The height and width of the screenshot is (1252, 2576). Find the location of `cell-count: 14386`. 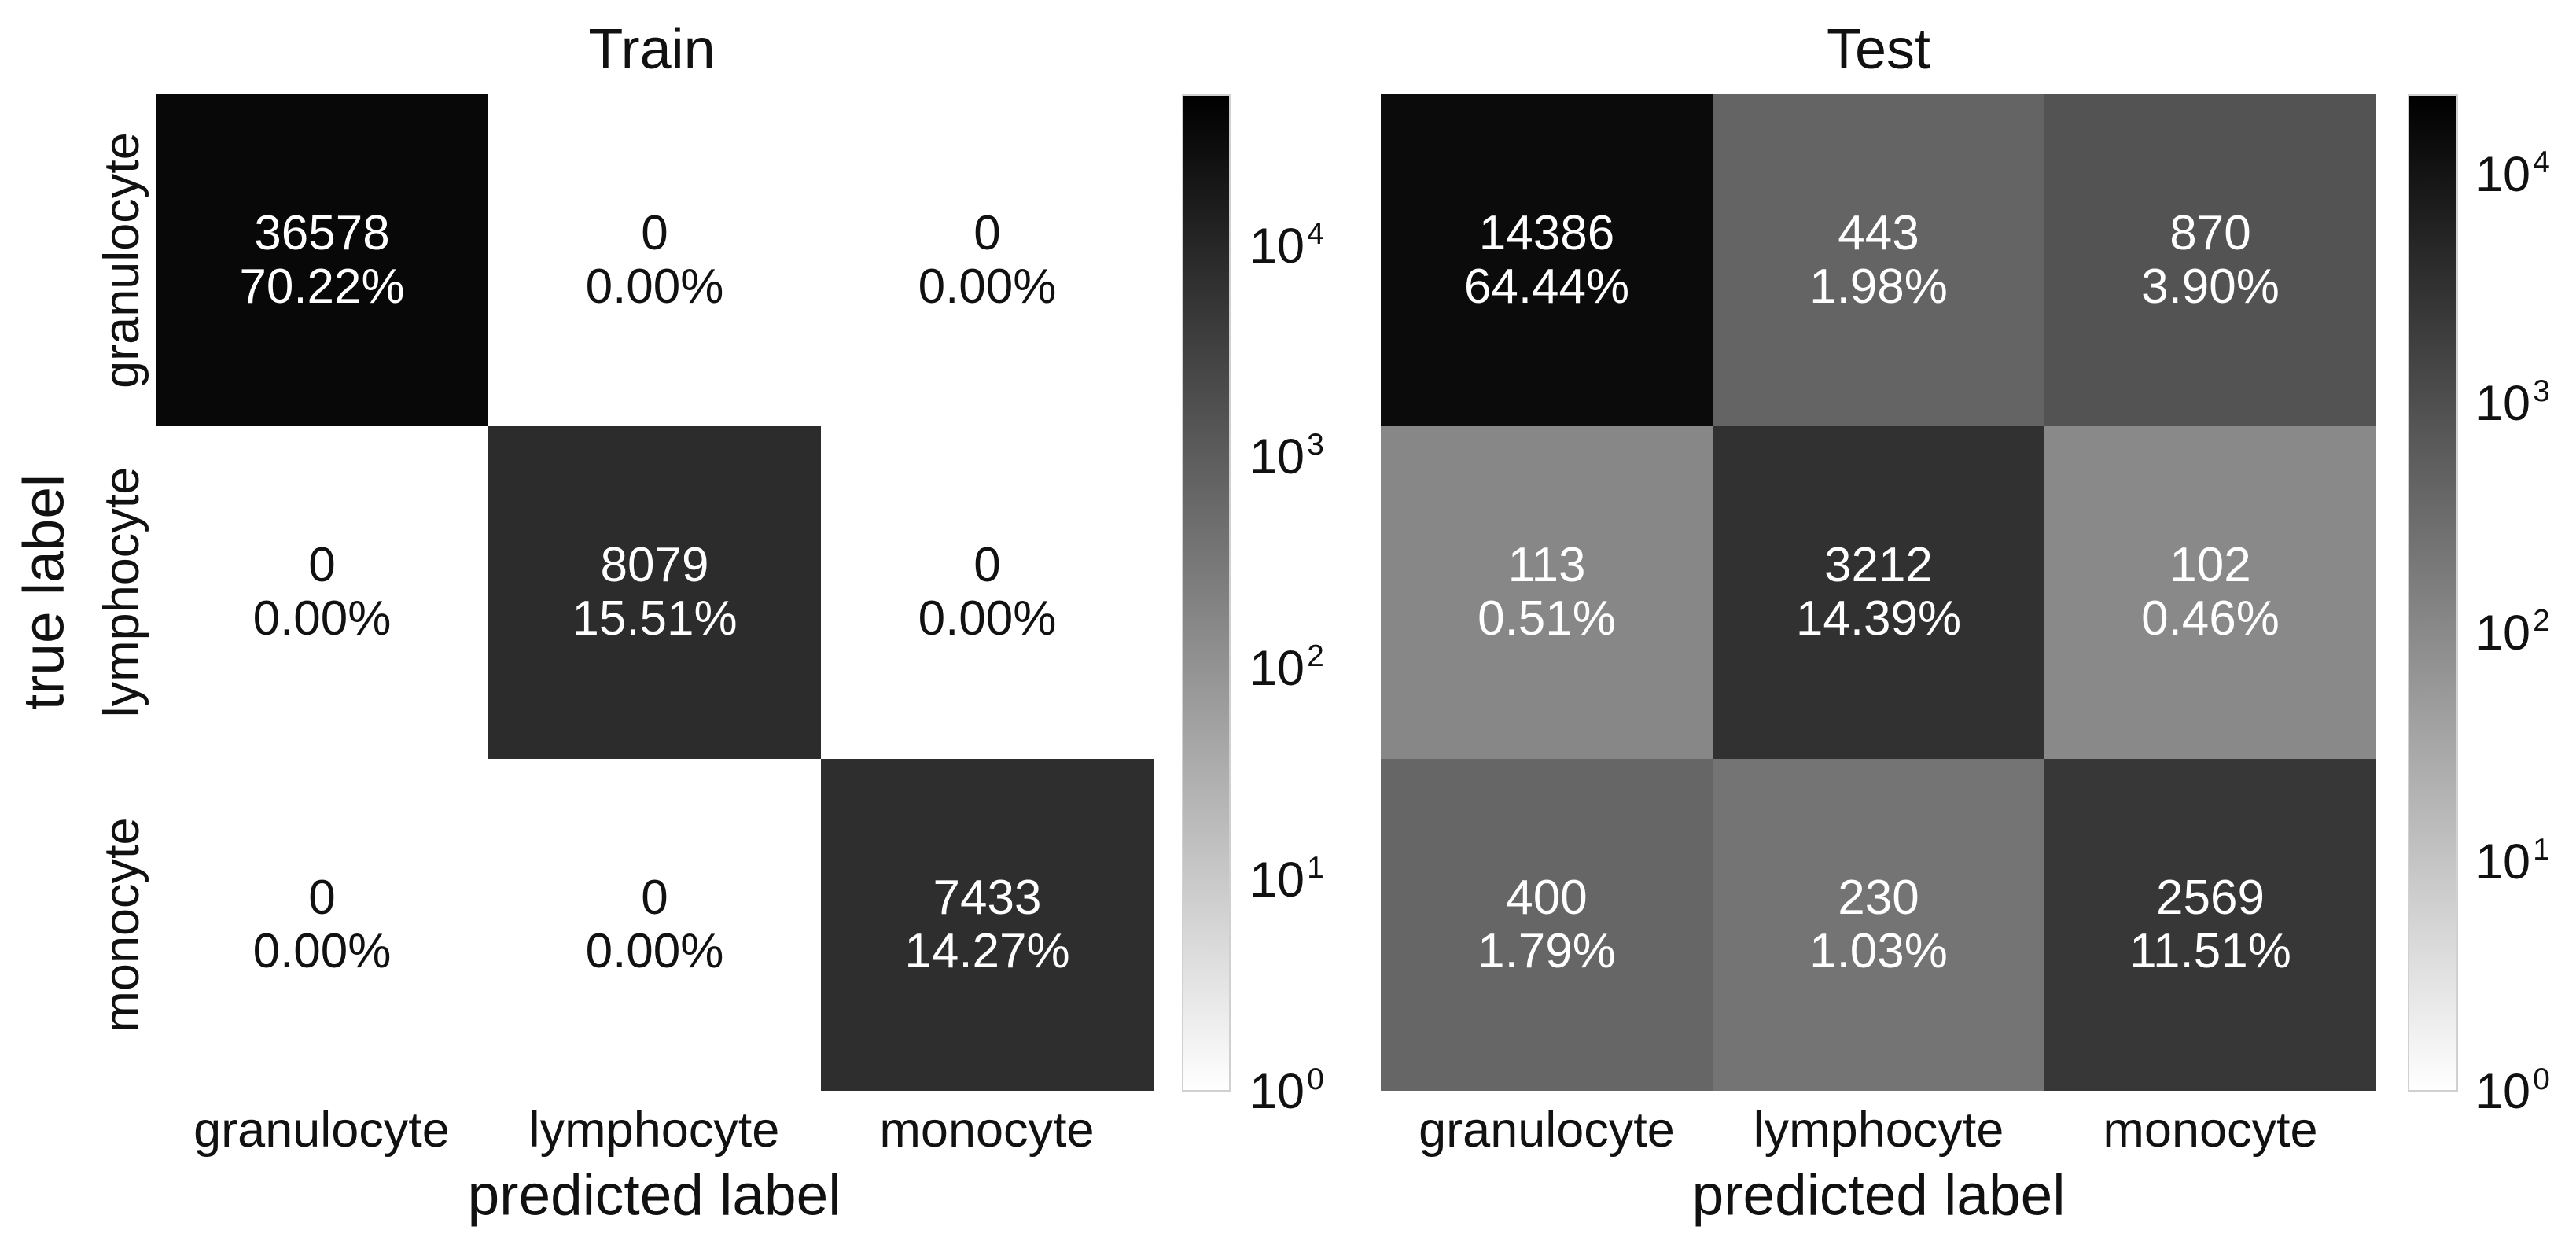

cell-count: 14386 is located at coordinates (1546, 234).